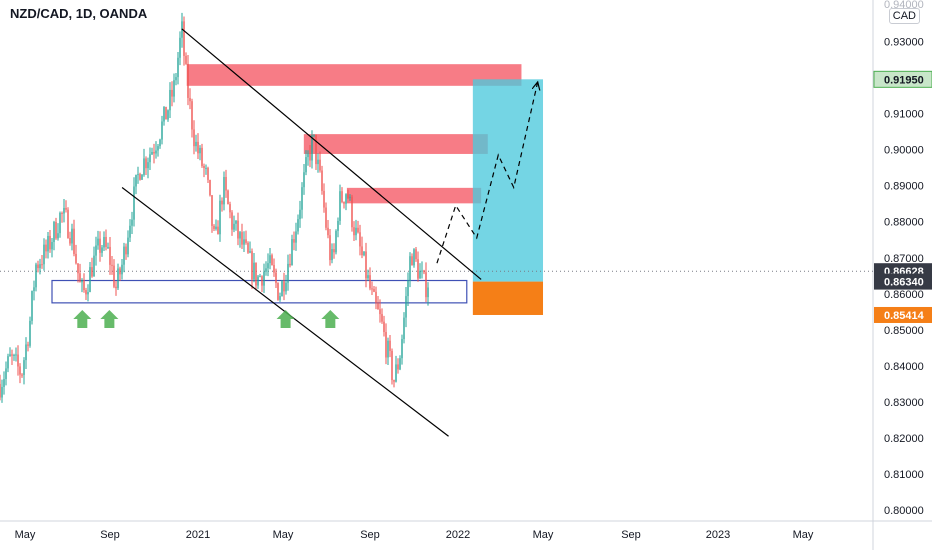 Image resolution: width=932 pixels, height=550 pixels. What do you see at coordinates (25, 535) in the screenshot?
I see `x-tick-label: May` at bounding box center [25, 535].